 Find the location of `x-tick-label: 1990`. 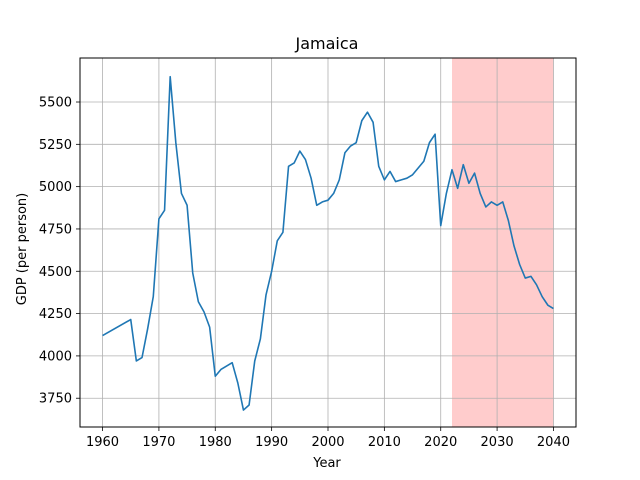

x-tick-label: 1990 is located at coordinates (271, 442).